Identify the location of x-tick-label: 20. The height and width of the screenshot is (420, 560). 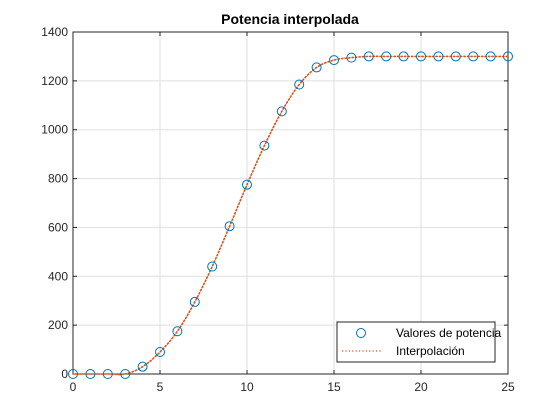
(421, 387).